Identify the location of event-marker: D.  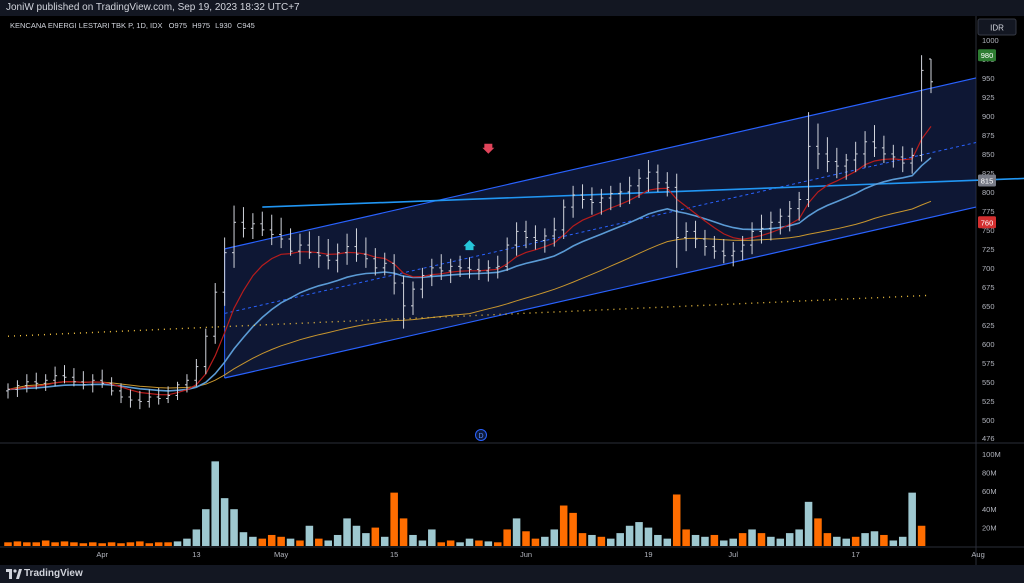
(481, 435).